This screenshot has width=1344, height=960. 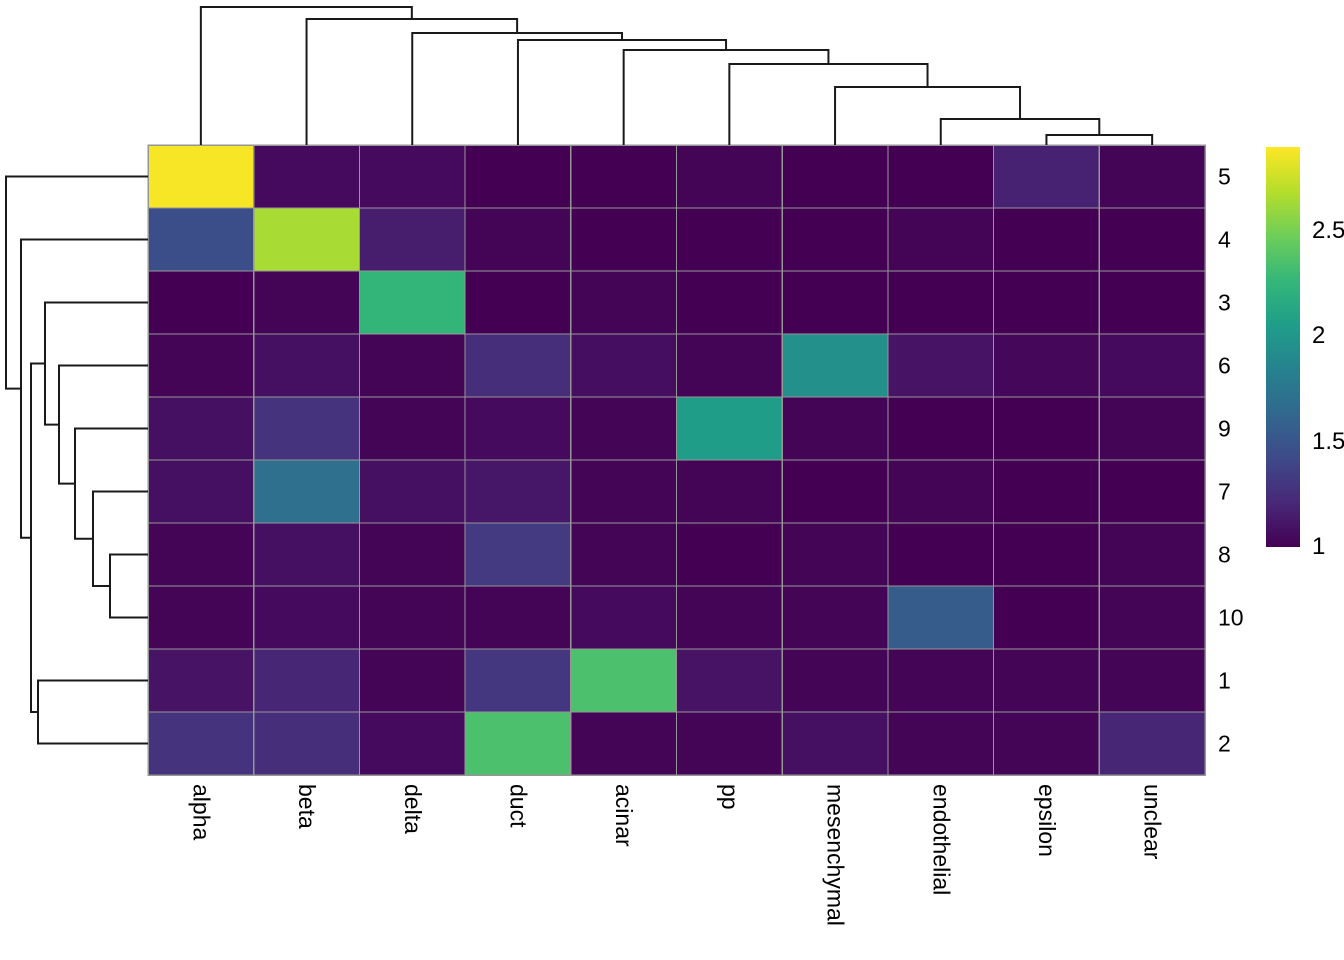 I want to click on colorbar-gradient, so click(x=1283, y=347).